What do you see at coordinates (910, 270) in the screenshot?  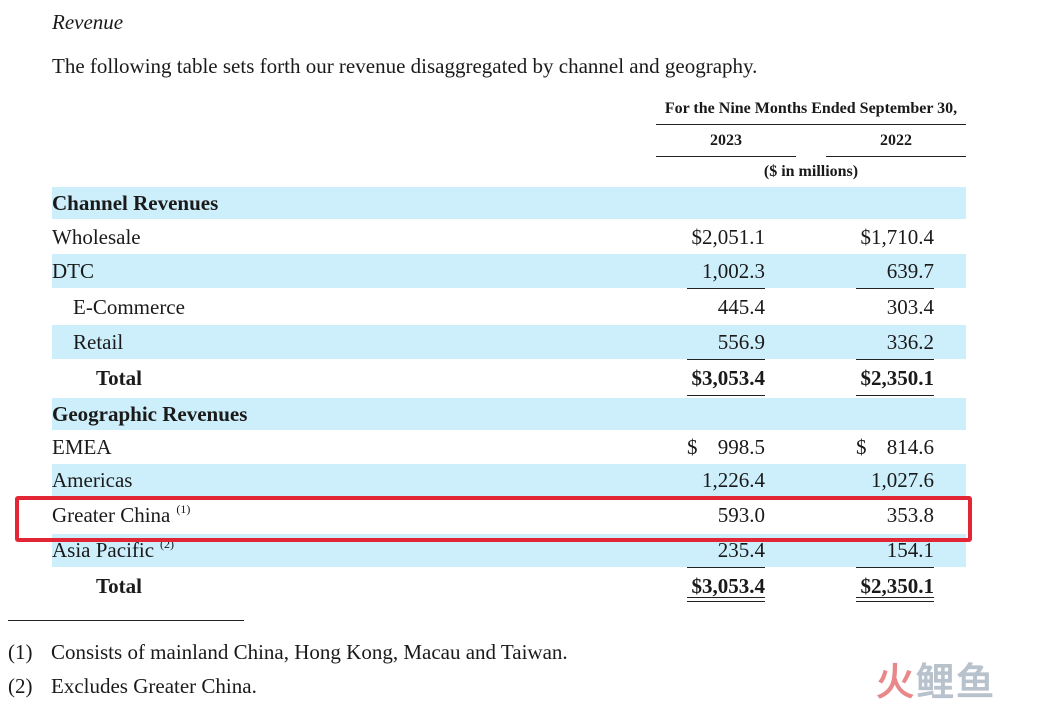 I see `value-2022: 639.7` at bounding box center [910, 270].